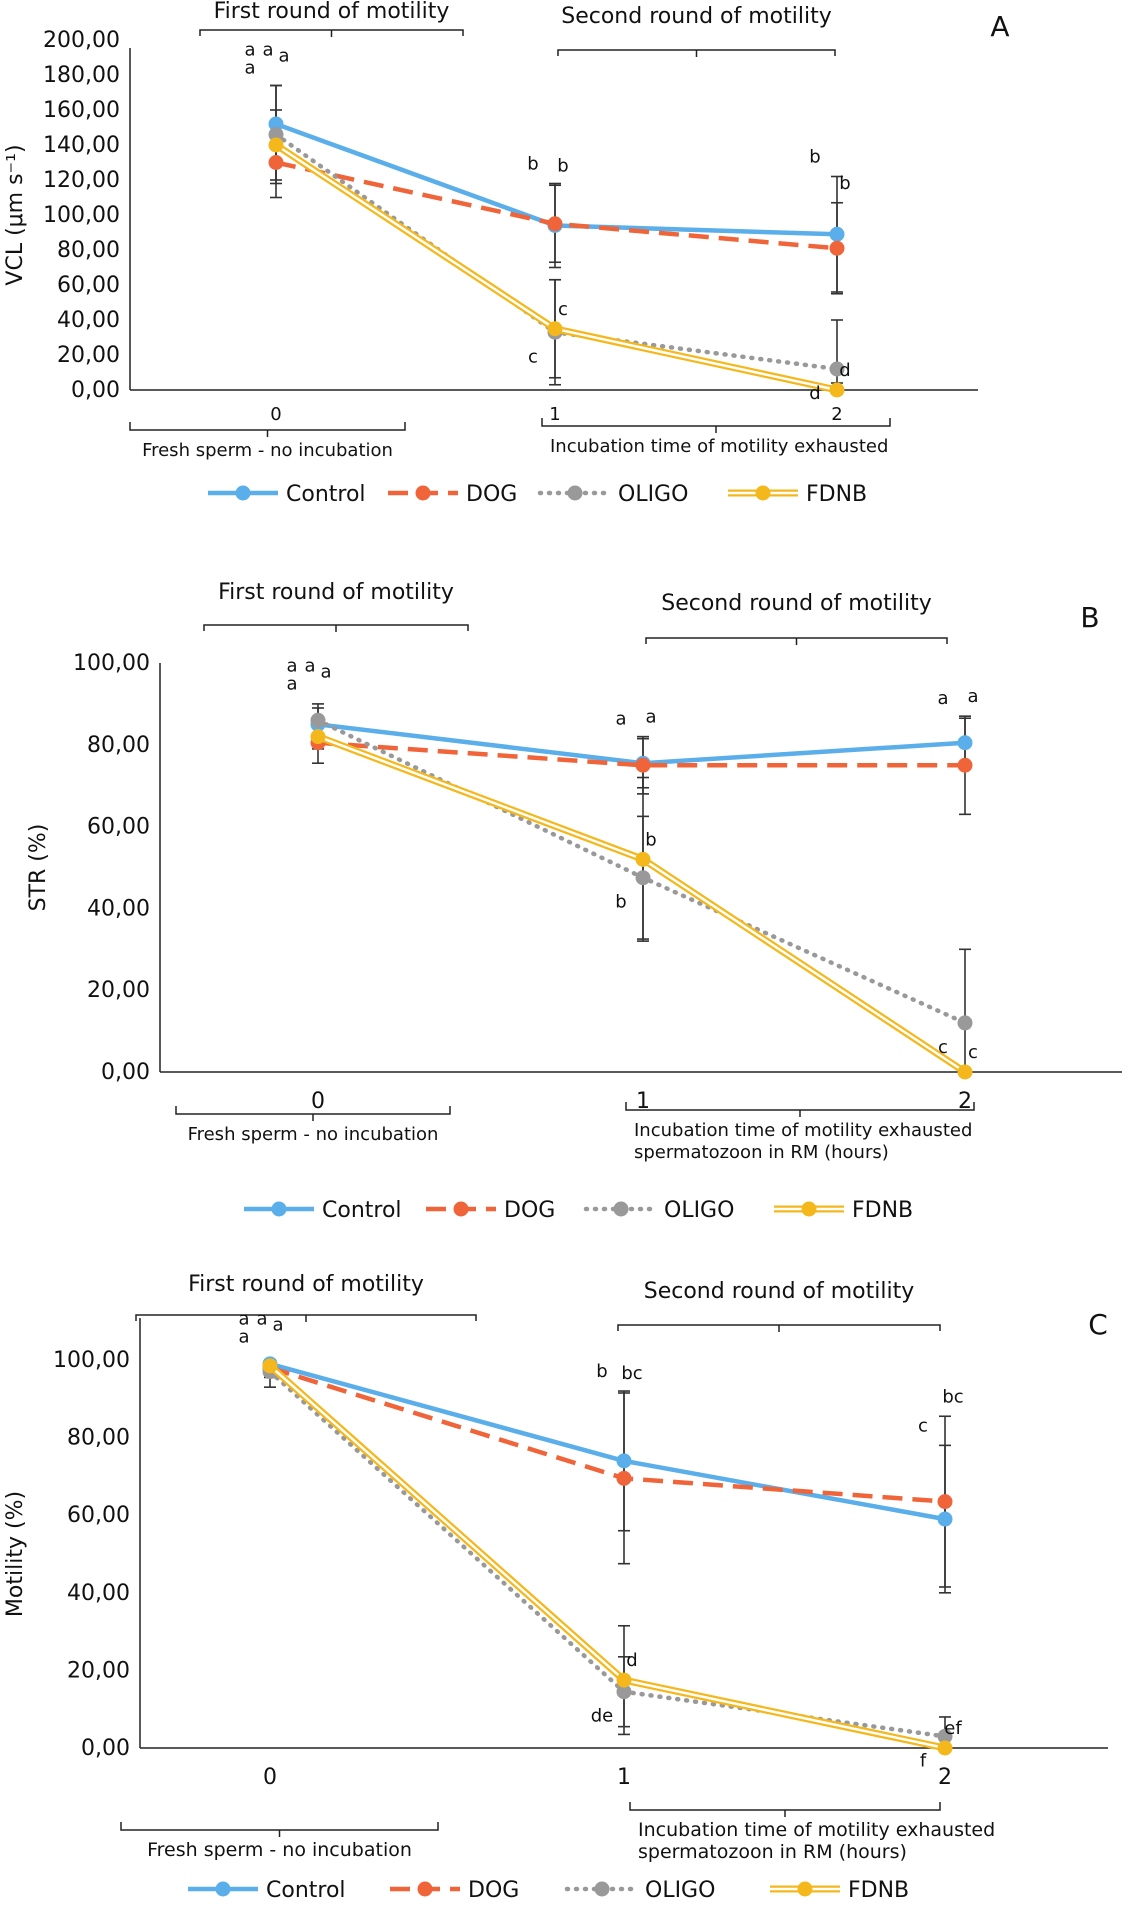  Describe the element at coordinates (803, 1130) in the screenshot. I see `x-axis-label: Incubation time of motility exhausted` at that location.